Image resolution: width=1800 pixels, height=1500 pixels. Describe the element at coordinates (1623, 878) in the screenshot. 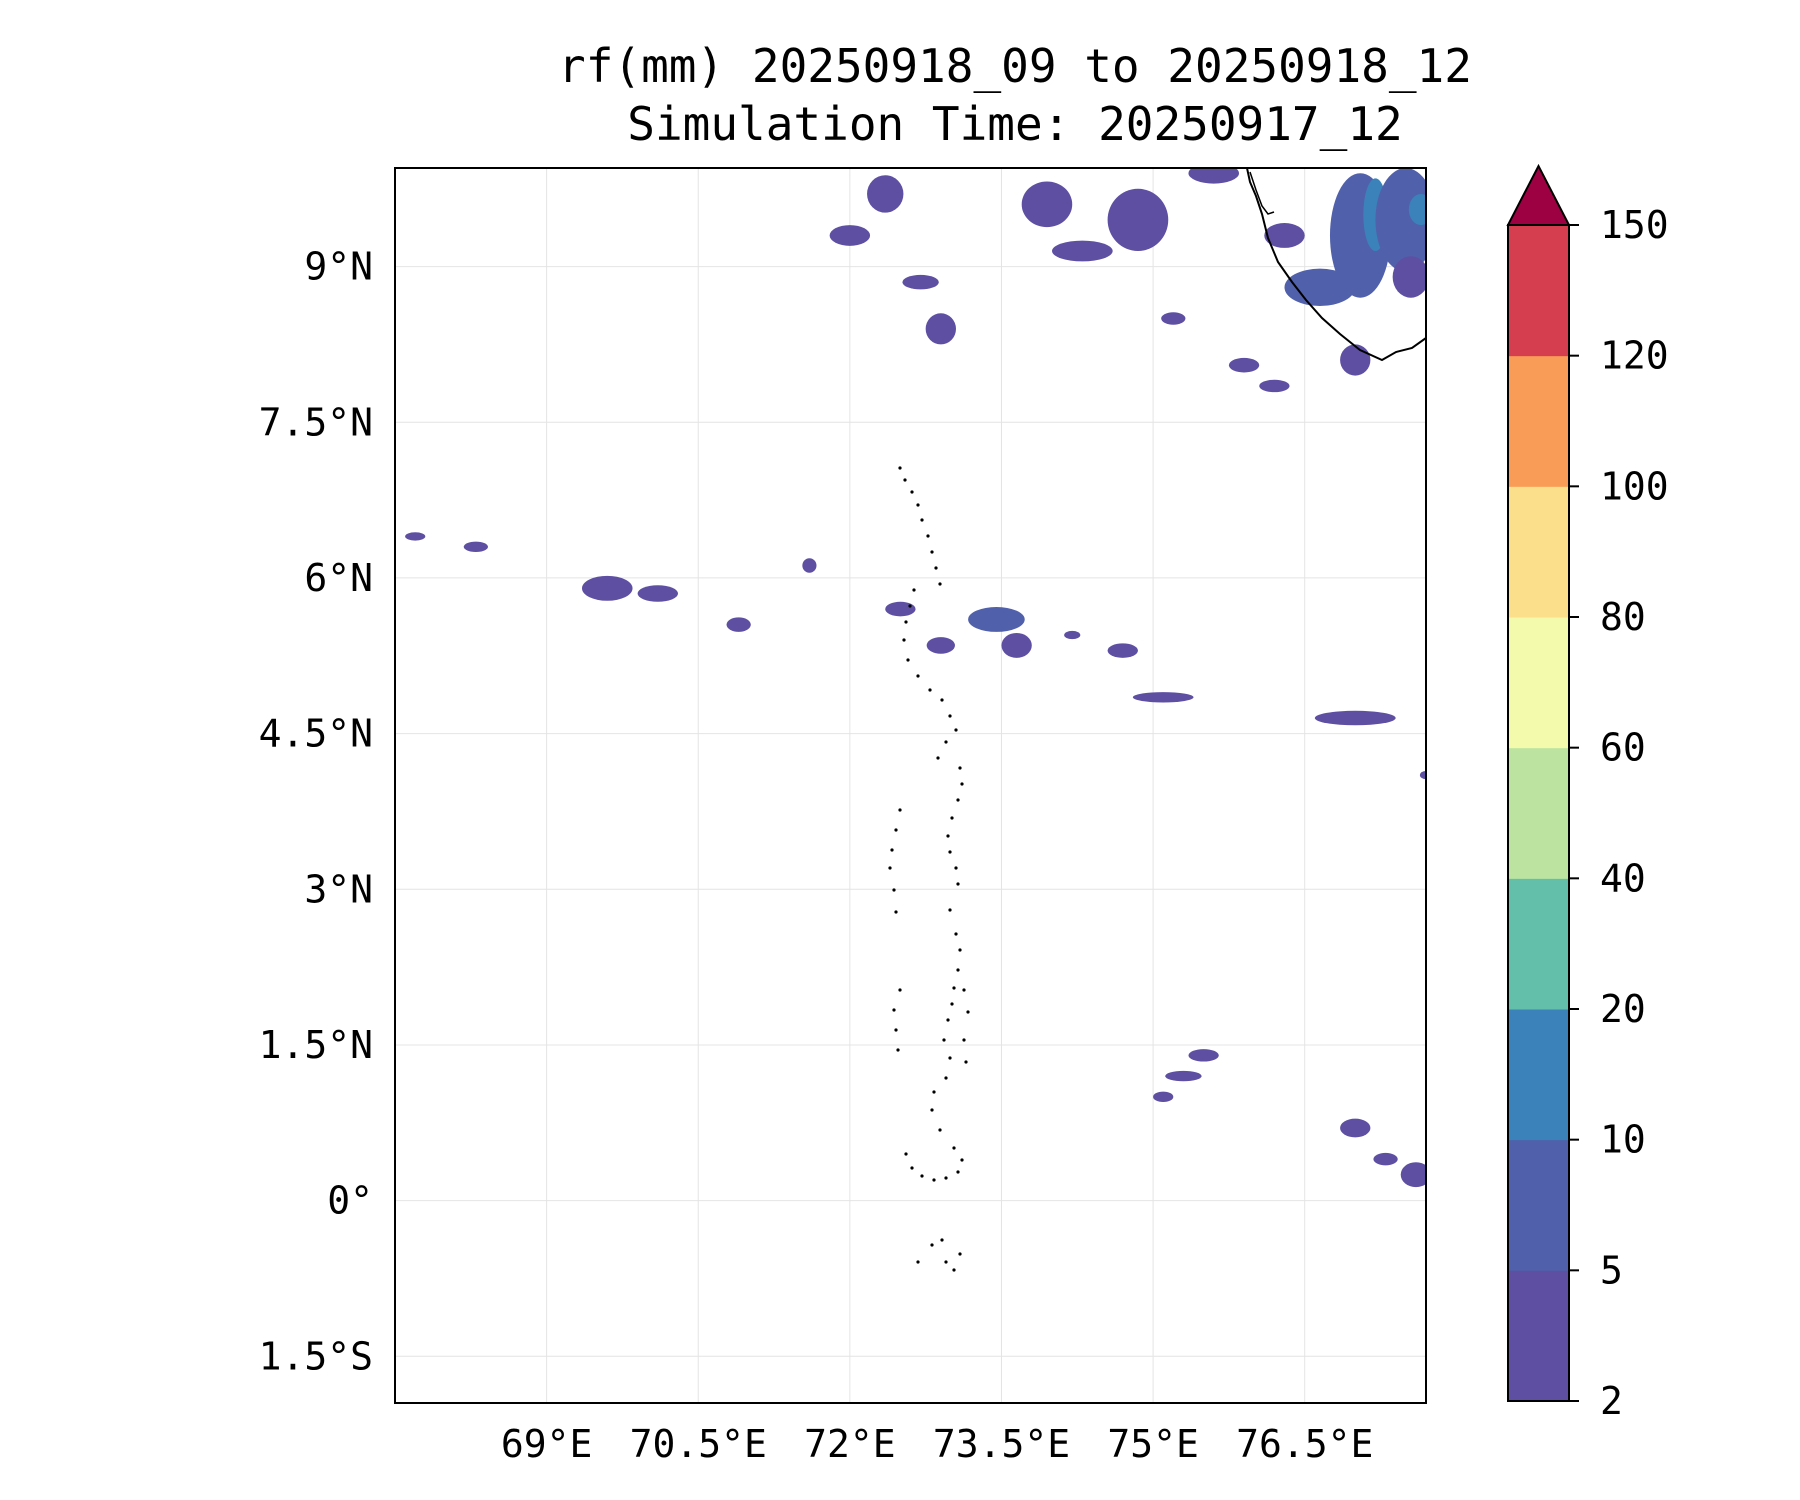

I see `colorbar-tick-label: 40` at that location.